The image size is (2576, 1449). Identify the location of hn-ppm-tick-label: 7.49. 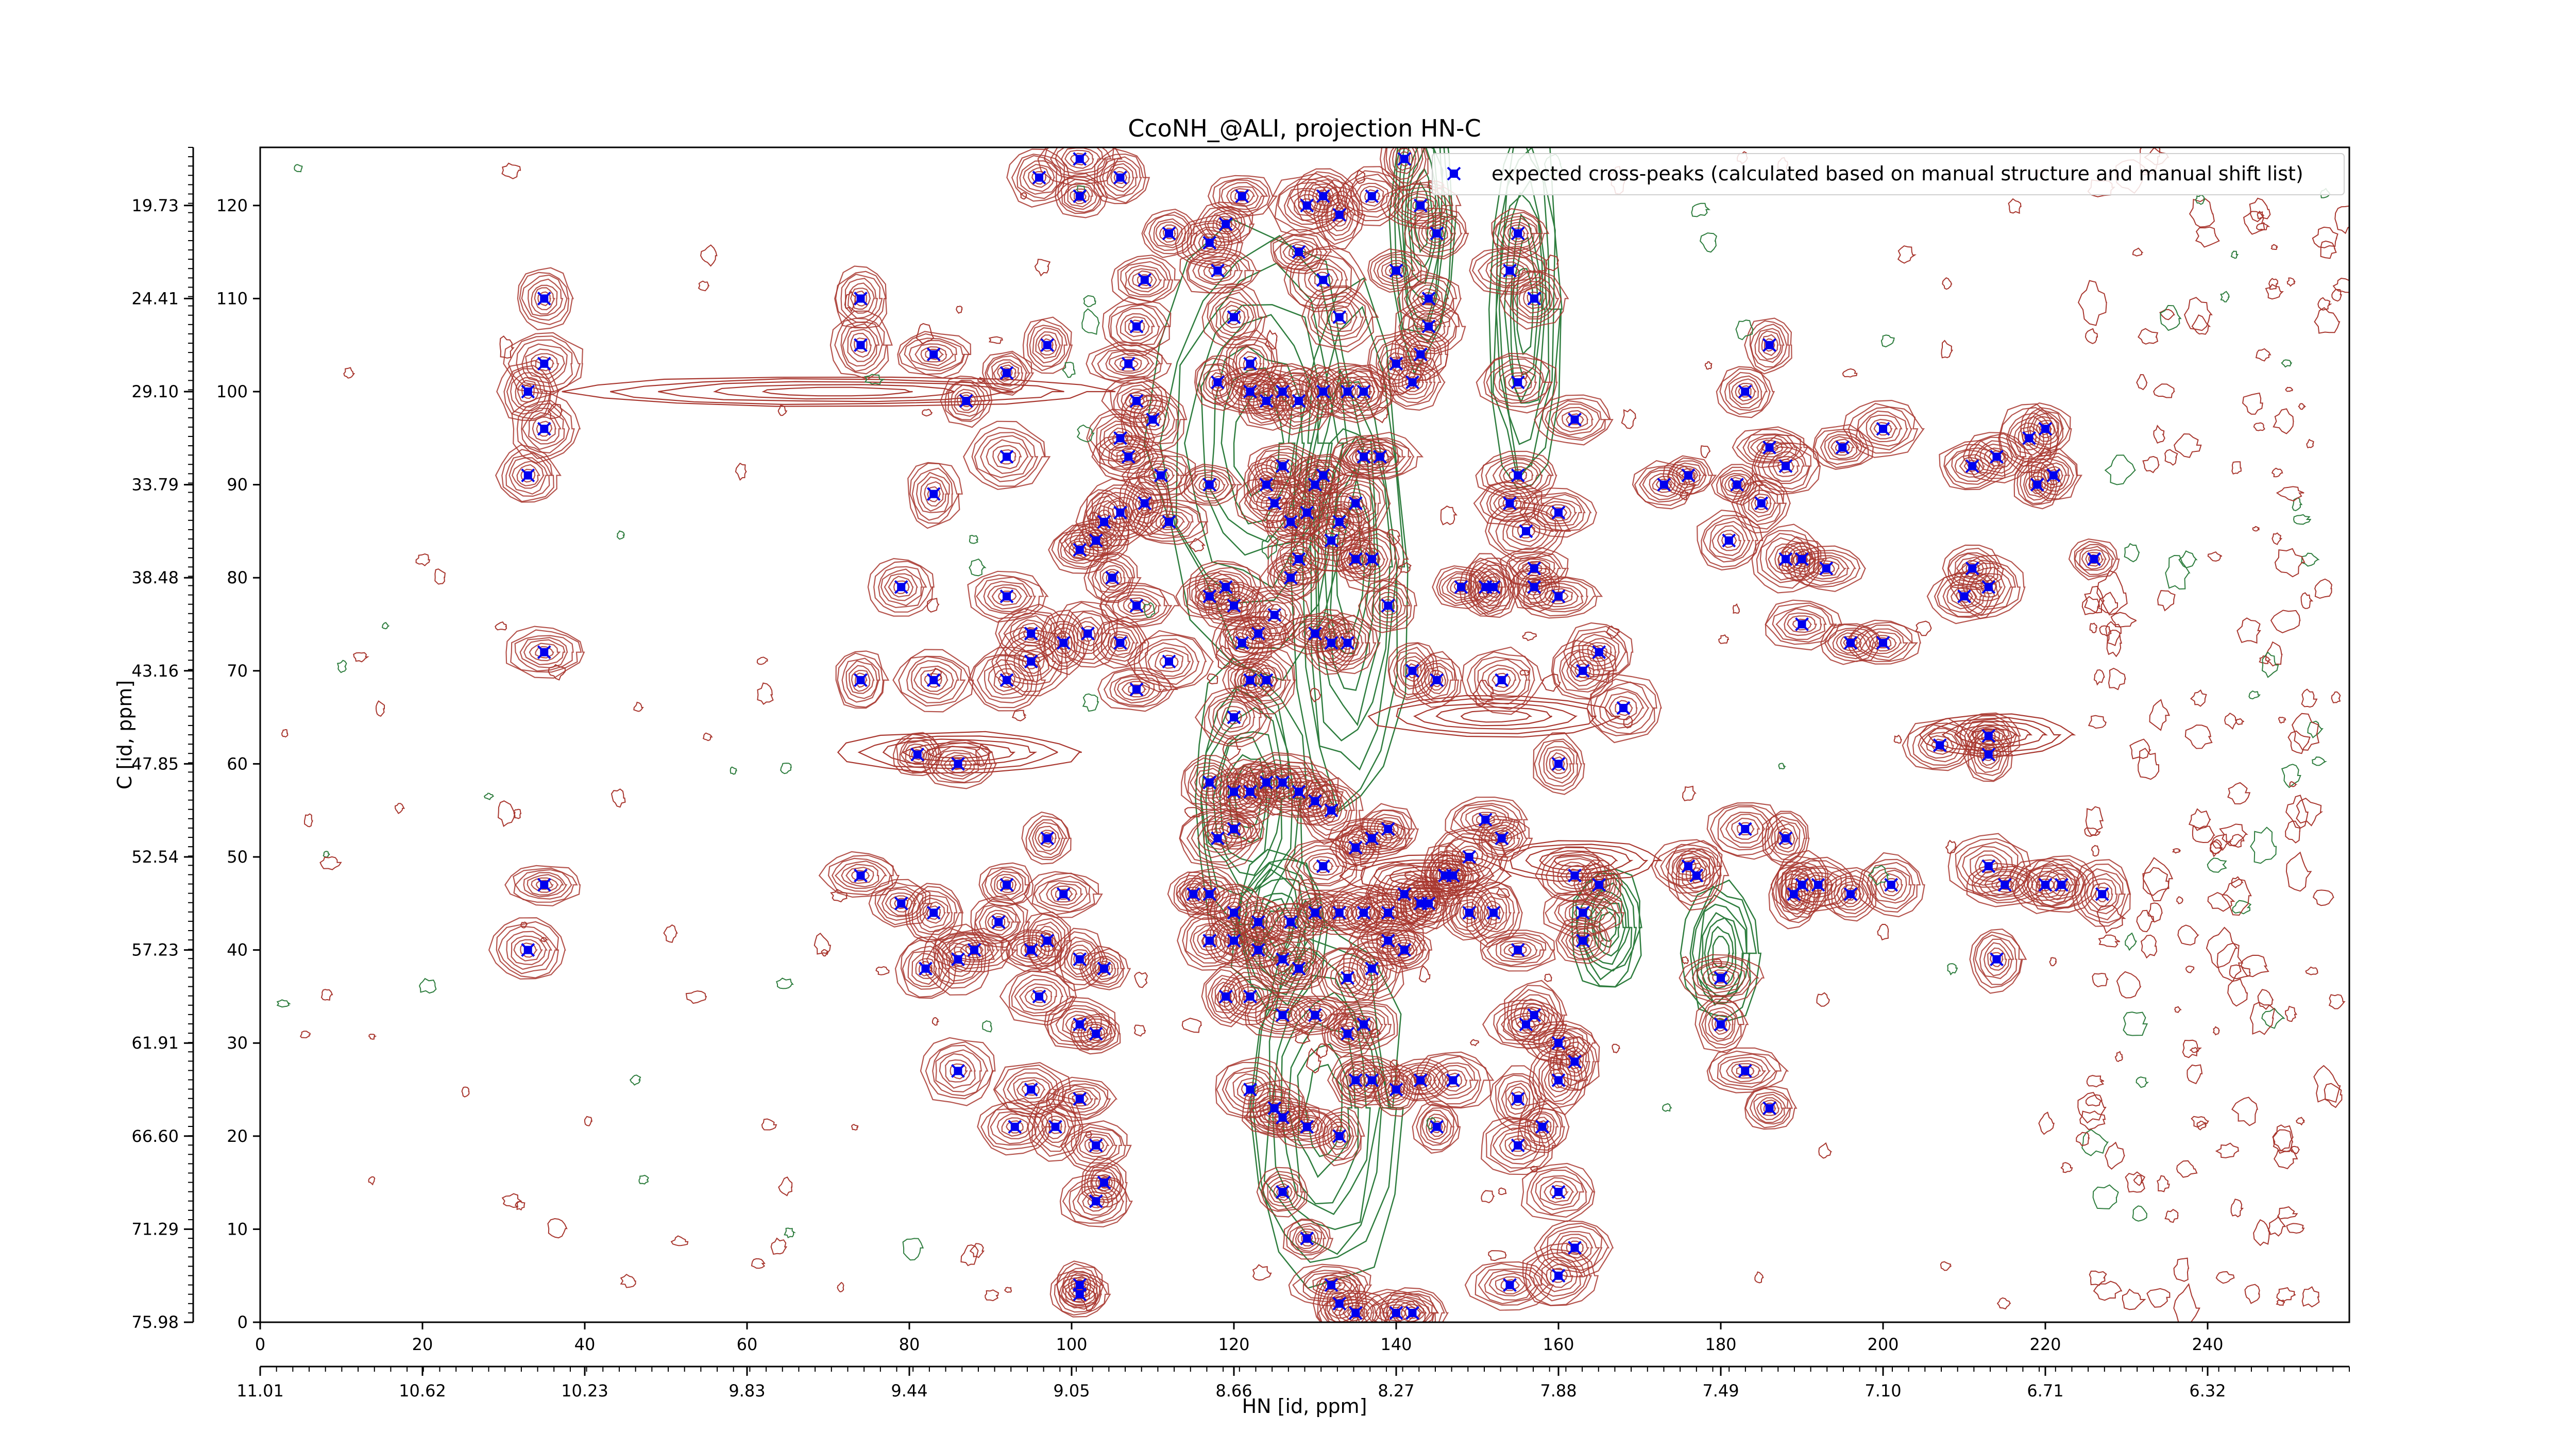
(1720, 1391).